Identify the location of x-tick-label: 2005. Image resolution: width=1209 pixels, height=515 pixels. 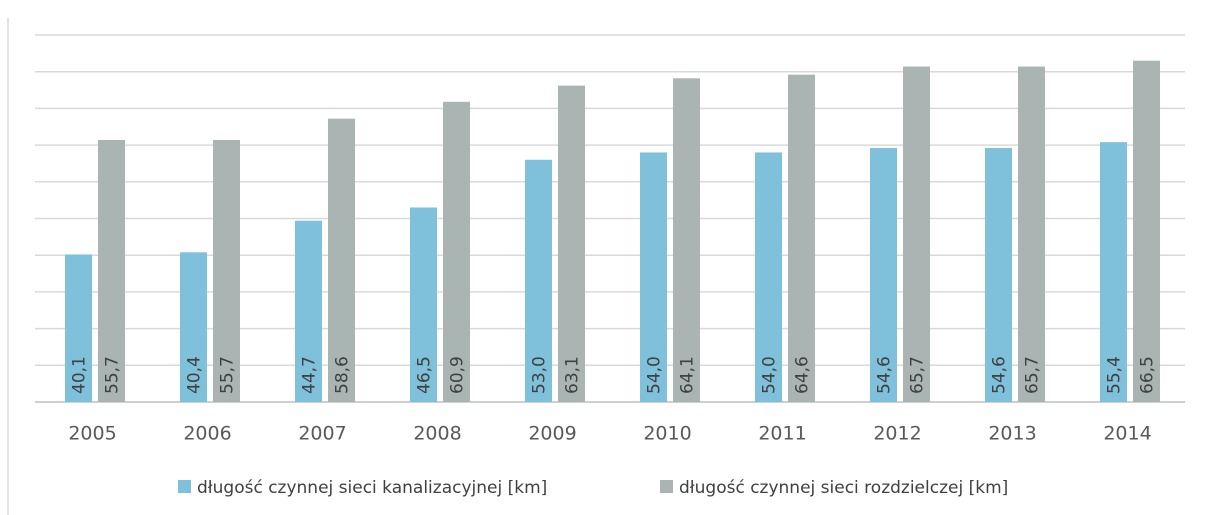
(92, 434).